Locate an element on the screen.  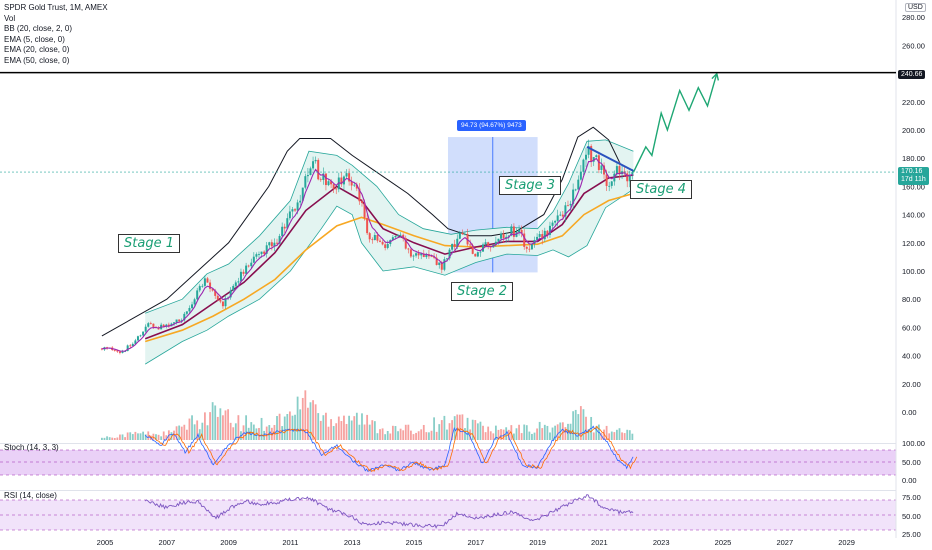
symbol-title: SPDR Gold Trust, 1M, AMEX is located at coordinates (56, 7).